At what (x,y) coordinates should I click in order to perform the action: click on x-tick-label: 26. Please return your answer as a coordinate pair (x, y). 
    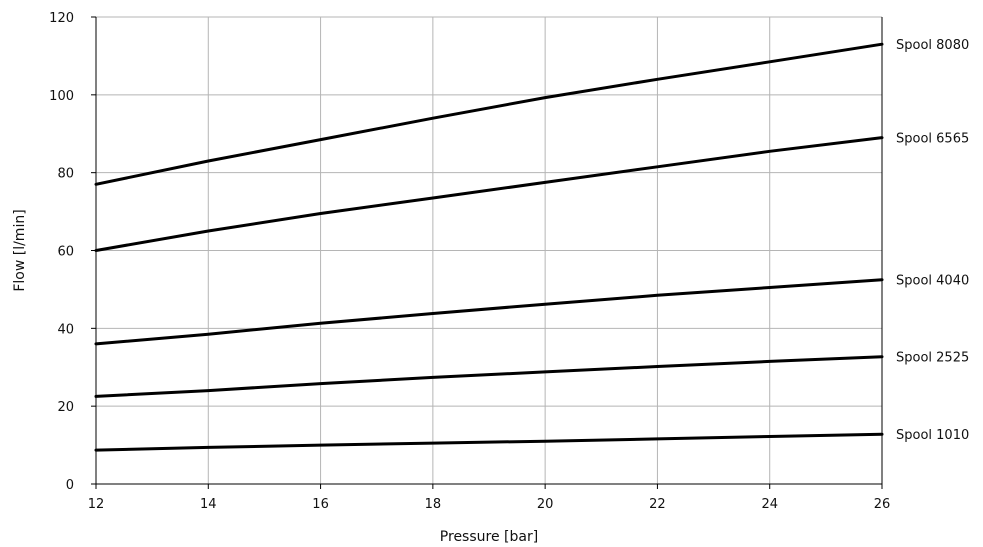
    Looking at the image, I should click on (882, 504).